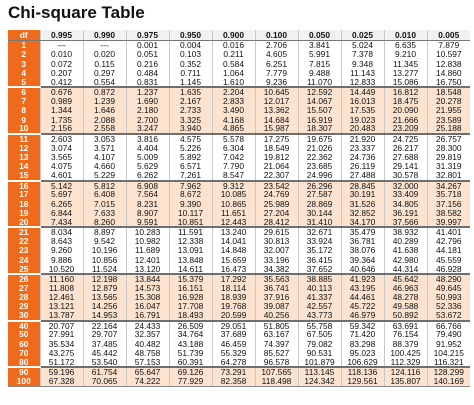 The height and width of the screenshot is (405, 474). Describe the element at coordinates (233, 250) in the screenshot. I see `value-cell: 14.848` at that location.